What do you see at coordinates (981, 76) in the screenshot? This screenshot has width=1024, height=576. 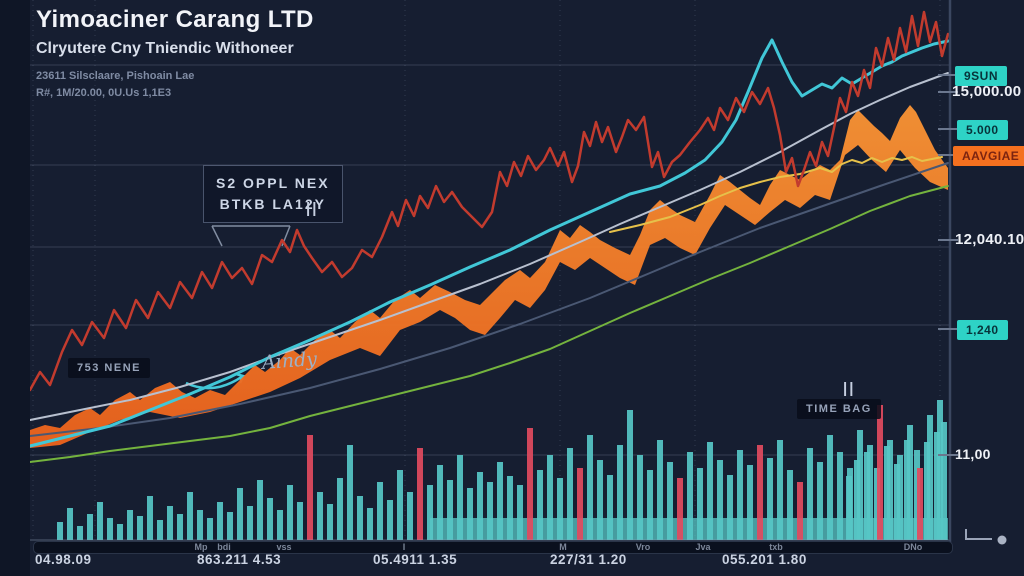 I see `y-axis-badge-top: 9SUN` at bounding box center [981, 76].